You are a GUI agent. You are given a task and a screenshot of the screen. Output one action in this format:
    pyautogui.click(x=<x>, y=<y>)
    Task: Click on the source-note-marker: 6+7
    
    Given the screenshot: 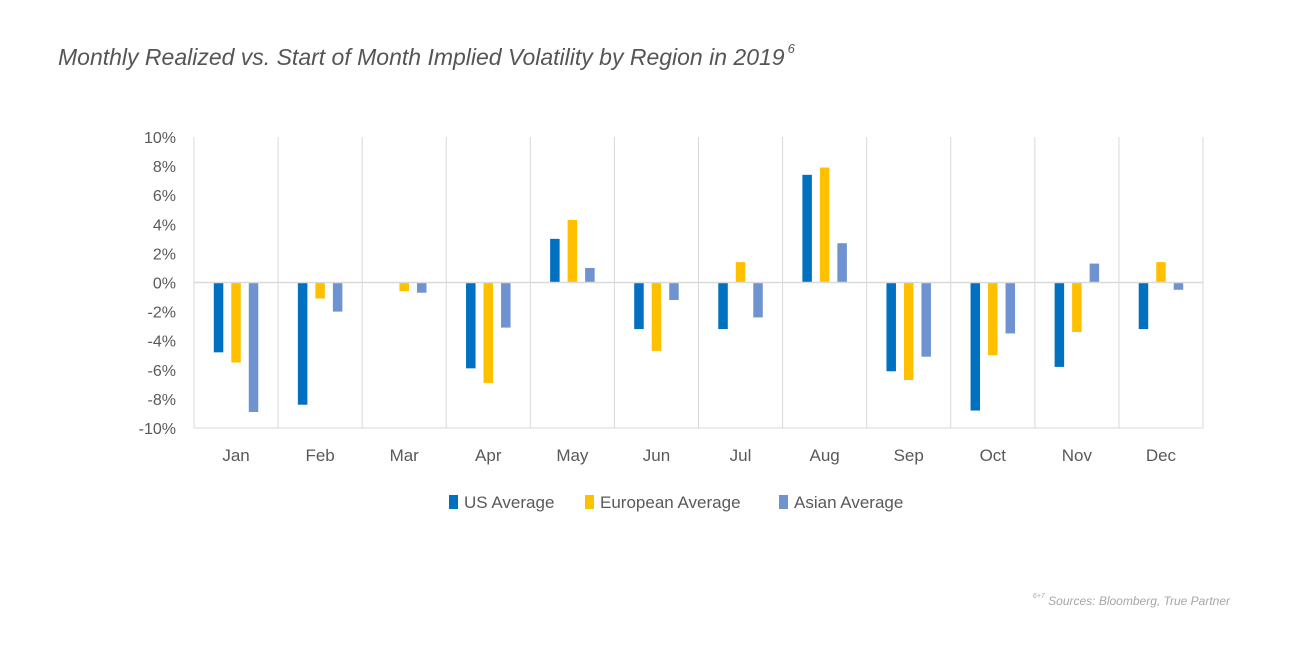 What is the action you would take?
    pyautogui.click(x=1038, y=596)
    